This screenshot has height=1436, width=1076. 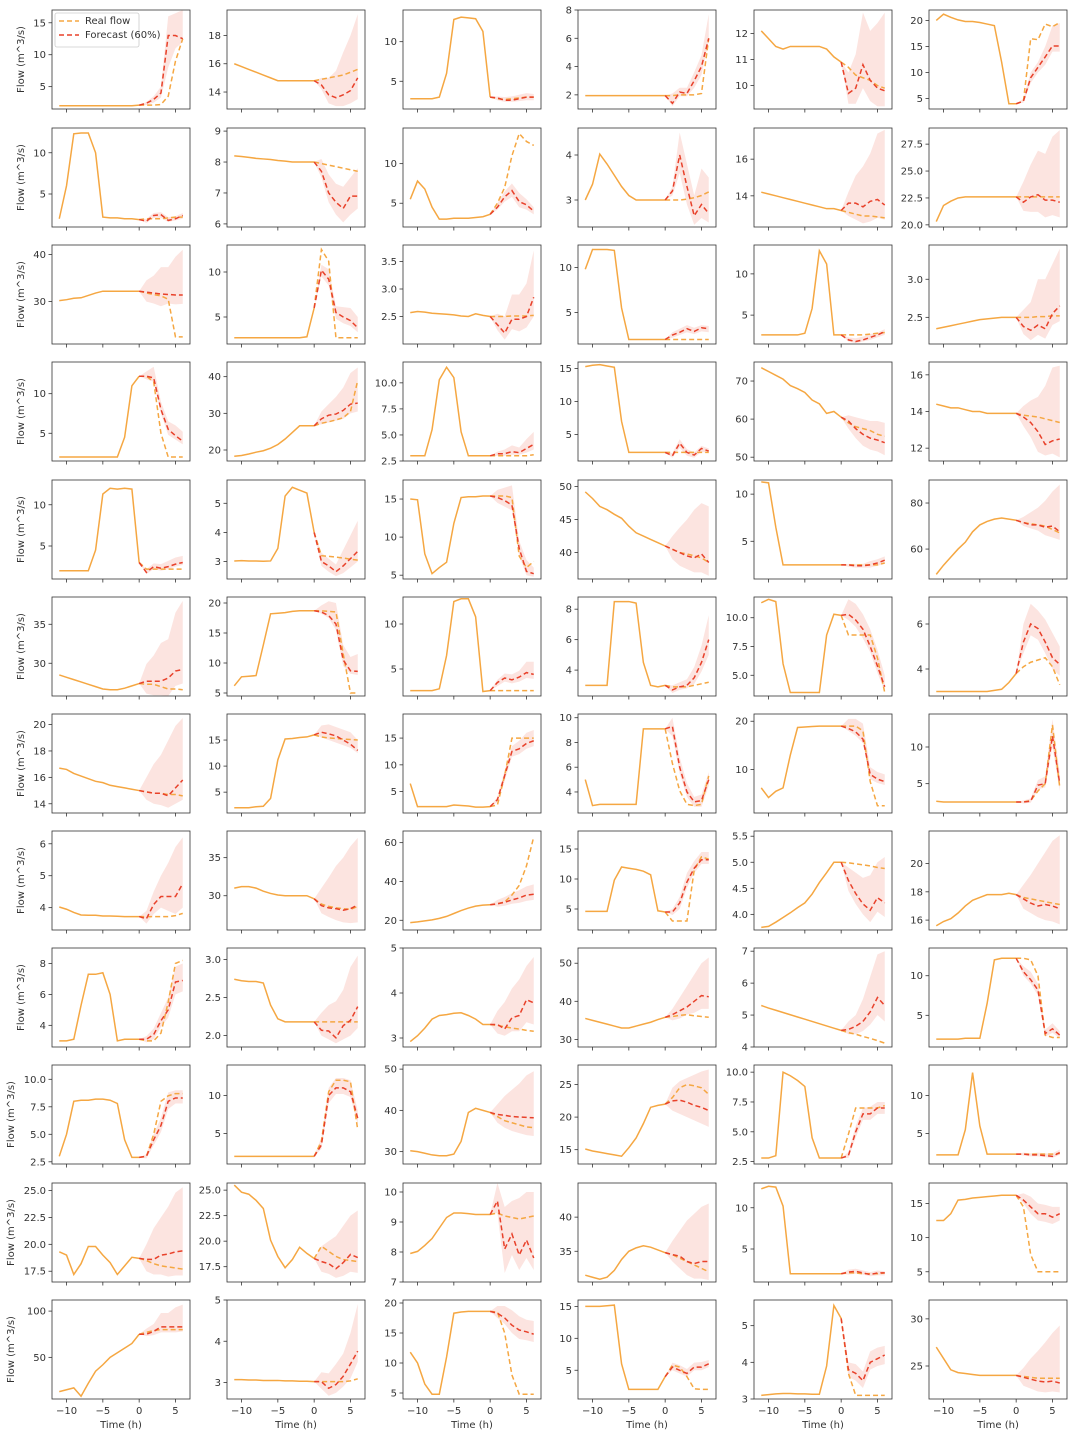 I want to click on subplot-72: −10 −5 0 5 25 30 Time (h), so click(x=989, y=1365).